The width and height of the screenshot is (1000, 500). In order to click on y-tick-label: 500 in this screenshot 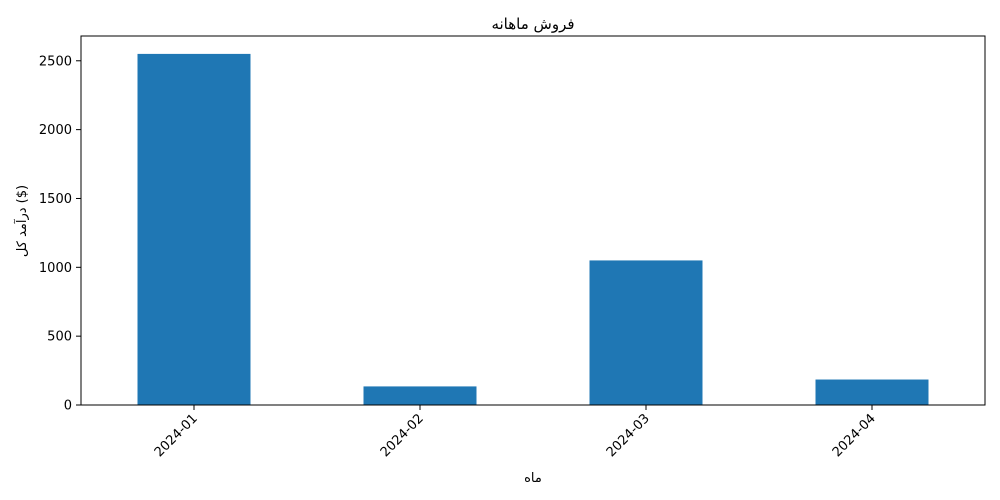, I will do `click(59, 337)`.